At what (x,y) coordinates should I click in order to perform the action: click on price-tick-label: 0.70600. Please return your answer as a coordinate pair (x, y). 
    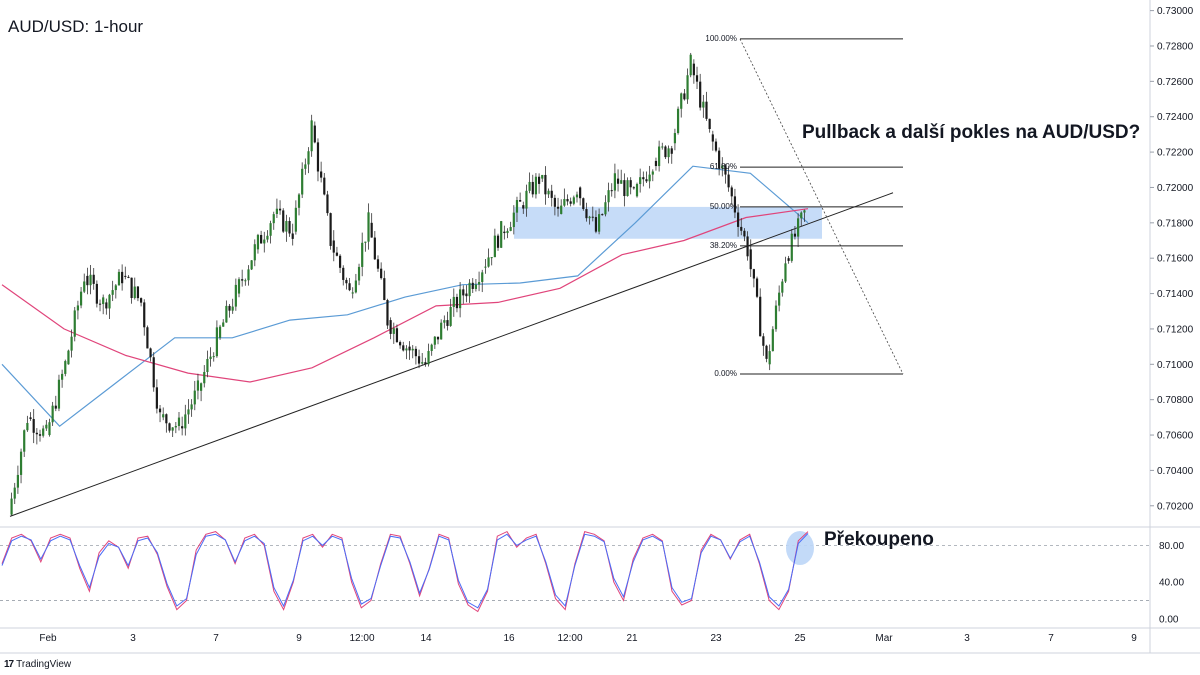
    Looking at the image, I should click on (1175, 436).